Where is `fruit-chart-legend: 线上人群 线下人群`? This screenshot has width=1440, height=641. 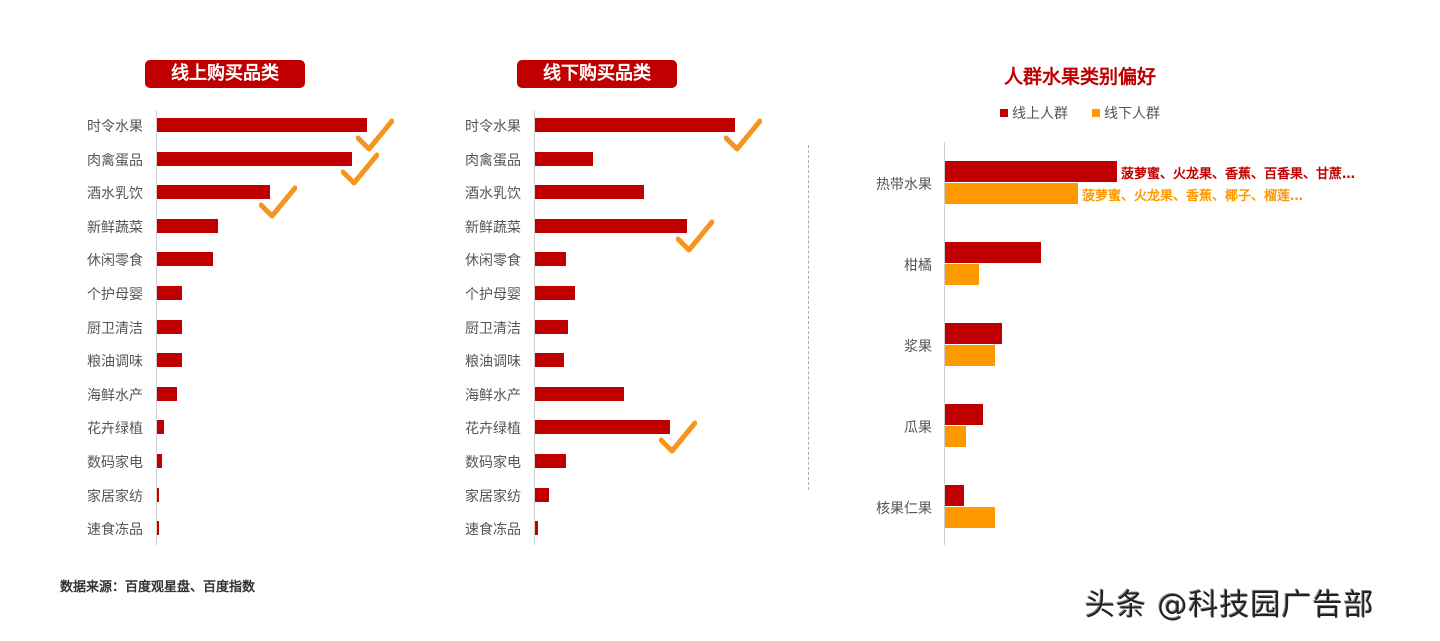 fruit-chart-legend: 线上人群 线下人群 is located at coordinates (1080, 113).